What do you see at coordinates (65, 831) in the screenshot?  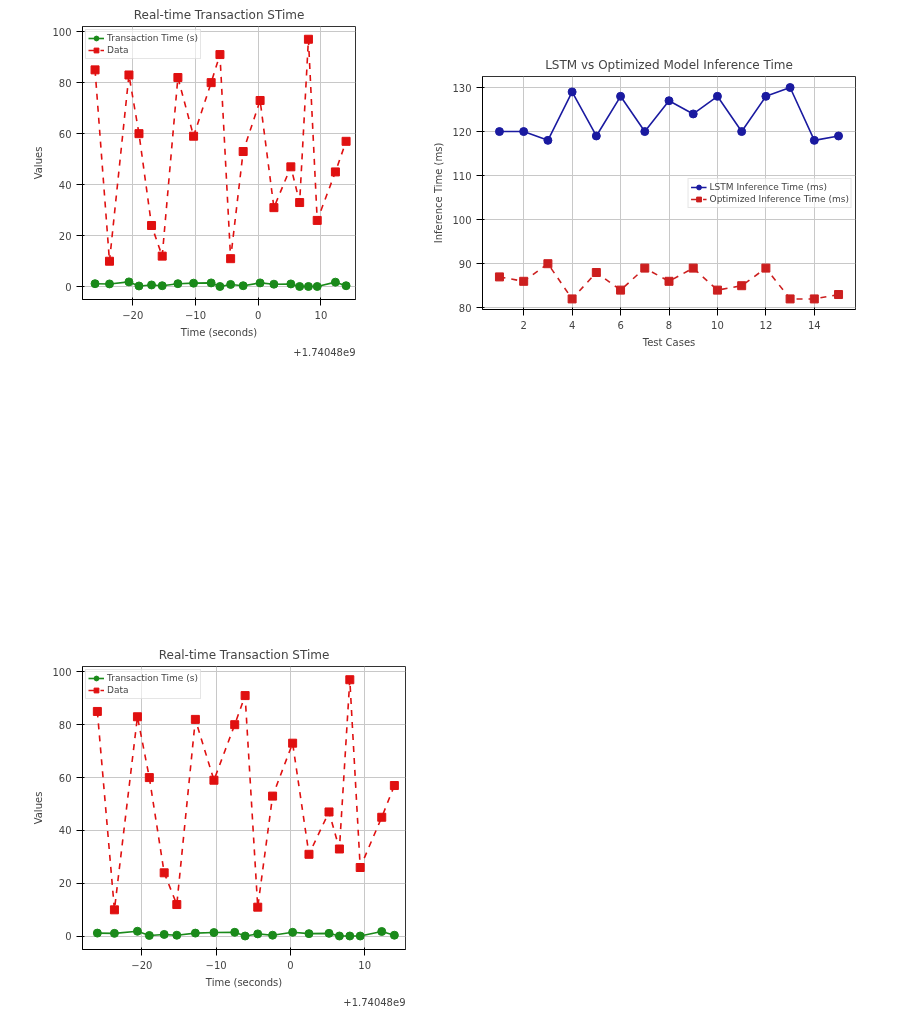 I see `y-tick-label: 40` at bounding box center [65, 831].